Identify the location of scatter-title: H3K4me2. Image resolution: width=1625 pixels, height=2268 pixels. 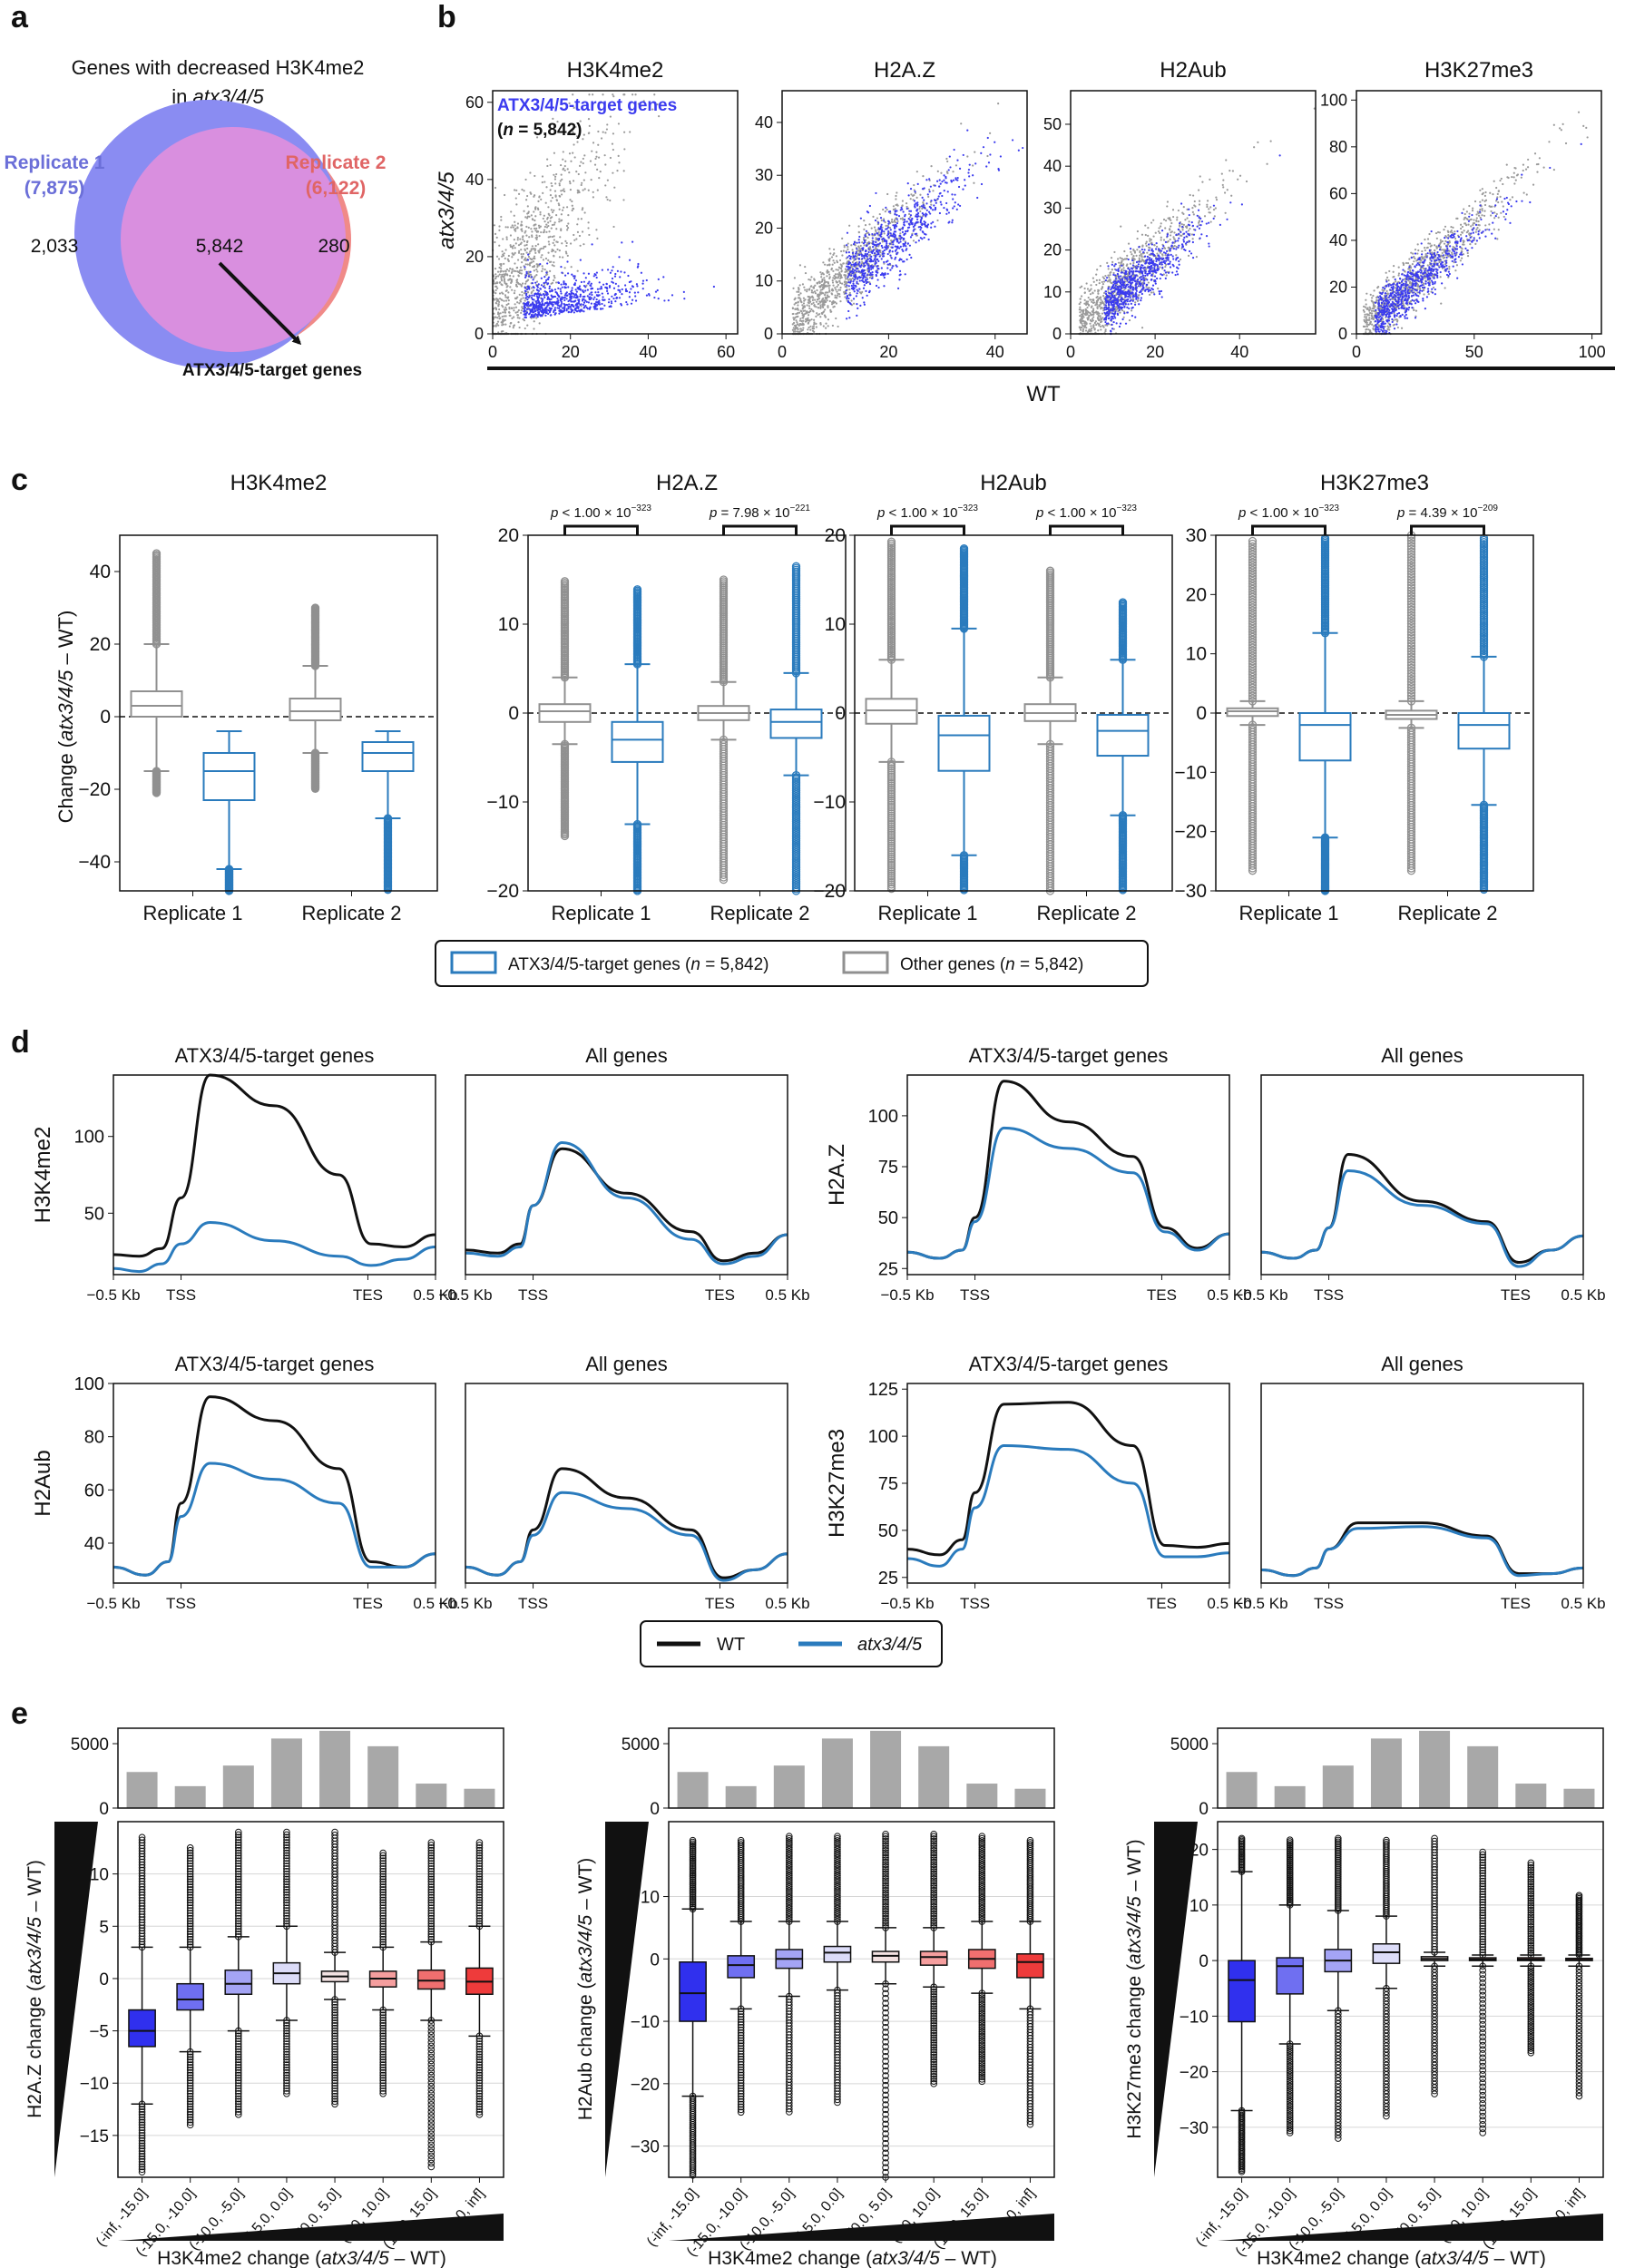
(615, 70).